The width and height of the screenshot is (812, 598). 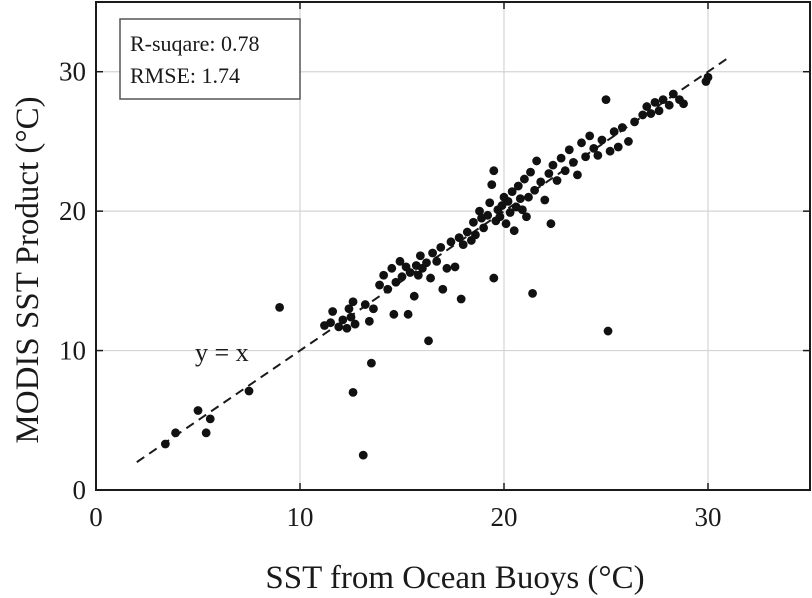 What do you see at coordinates (72, 72) in the screenshot?
I see `y-tick-label: 30` at bounding box center [72, 72].